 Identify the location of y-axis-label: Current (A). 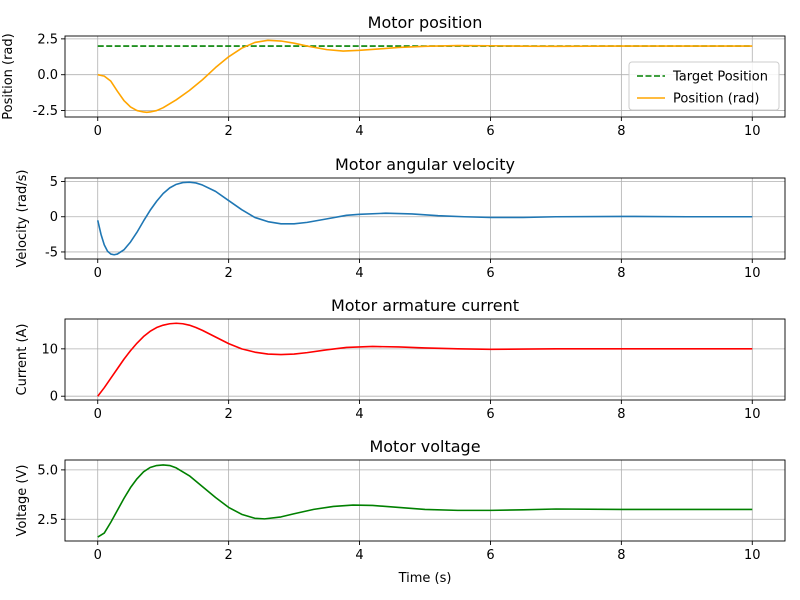
(22, 360).